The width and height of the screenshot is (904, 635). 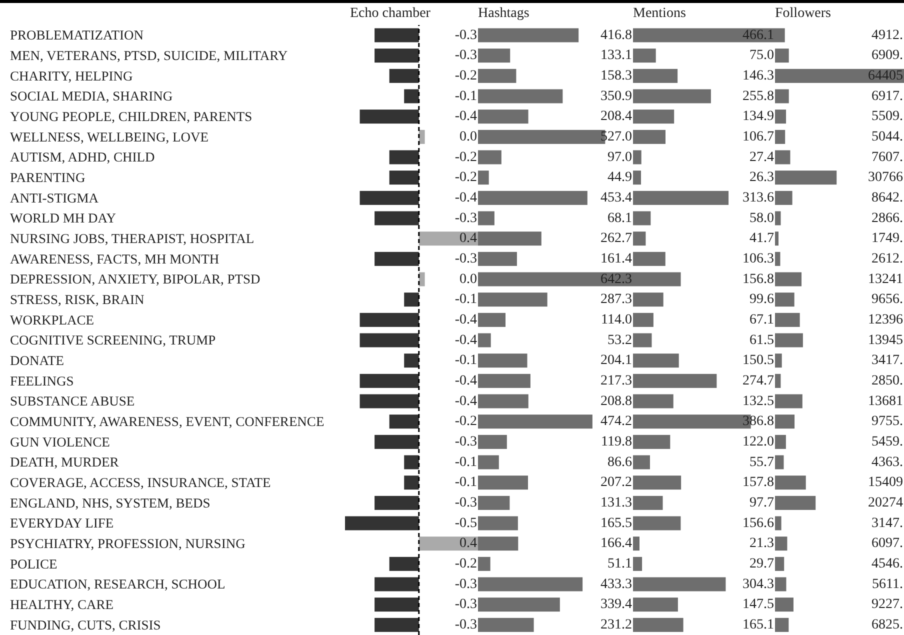 I want to click on y-tick-label: WORKPLACE, so click(x=52, y=320).